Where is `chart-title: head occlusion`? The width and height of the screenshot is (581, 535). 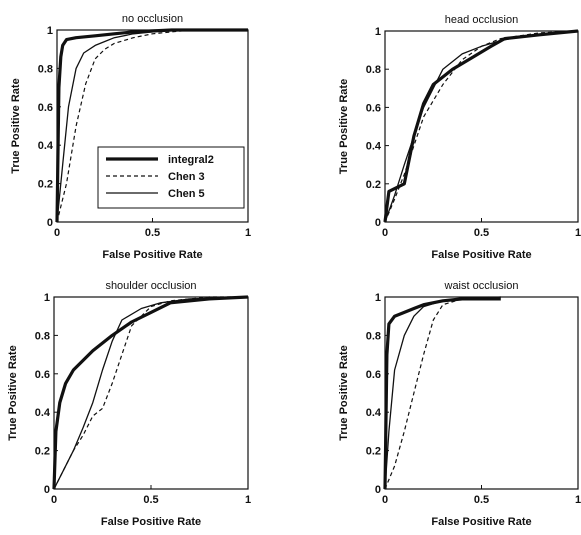 chart-title: head occlusion is located at coordinates (481, 20).